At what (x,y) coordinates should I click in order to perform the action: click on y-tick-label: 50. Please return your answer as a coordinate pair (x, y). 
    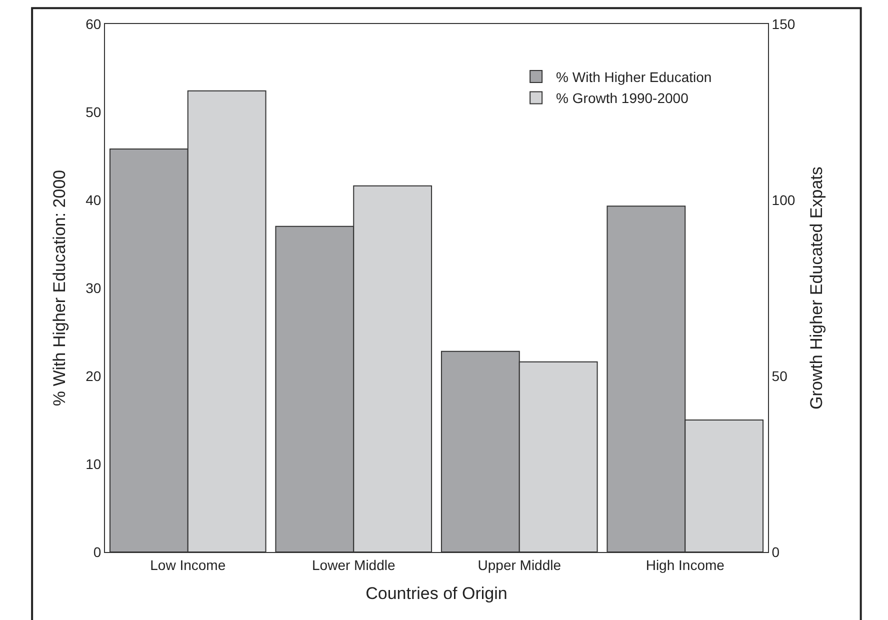
    Looking at the image, I should click on (94, 112).